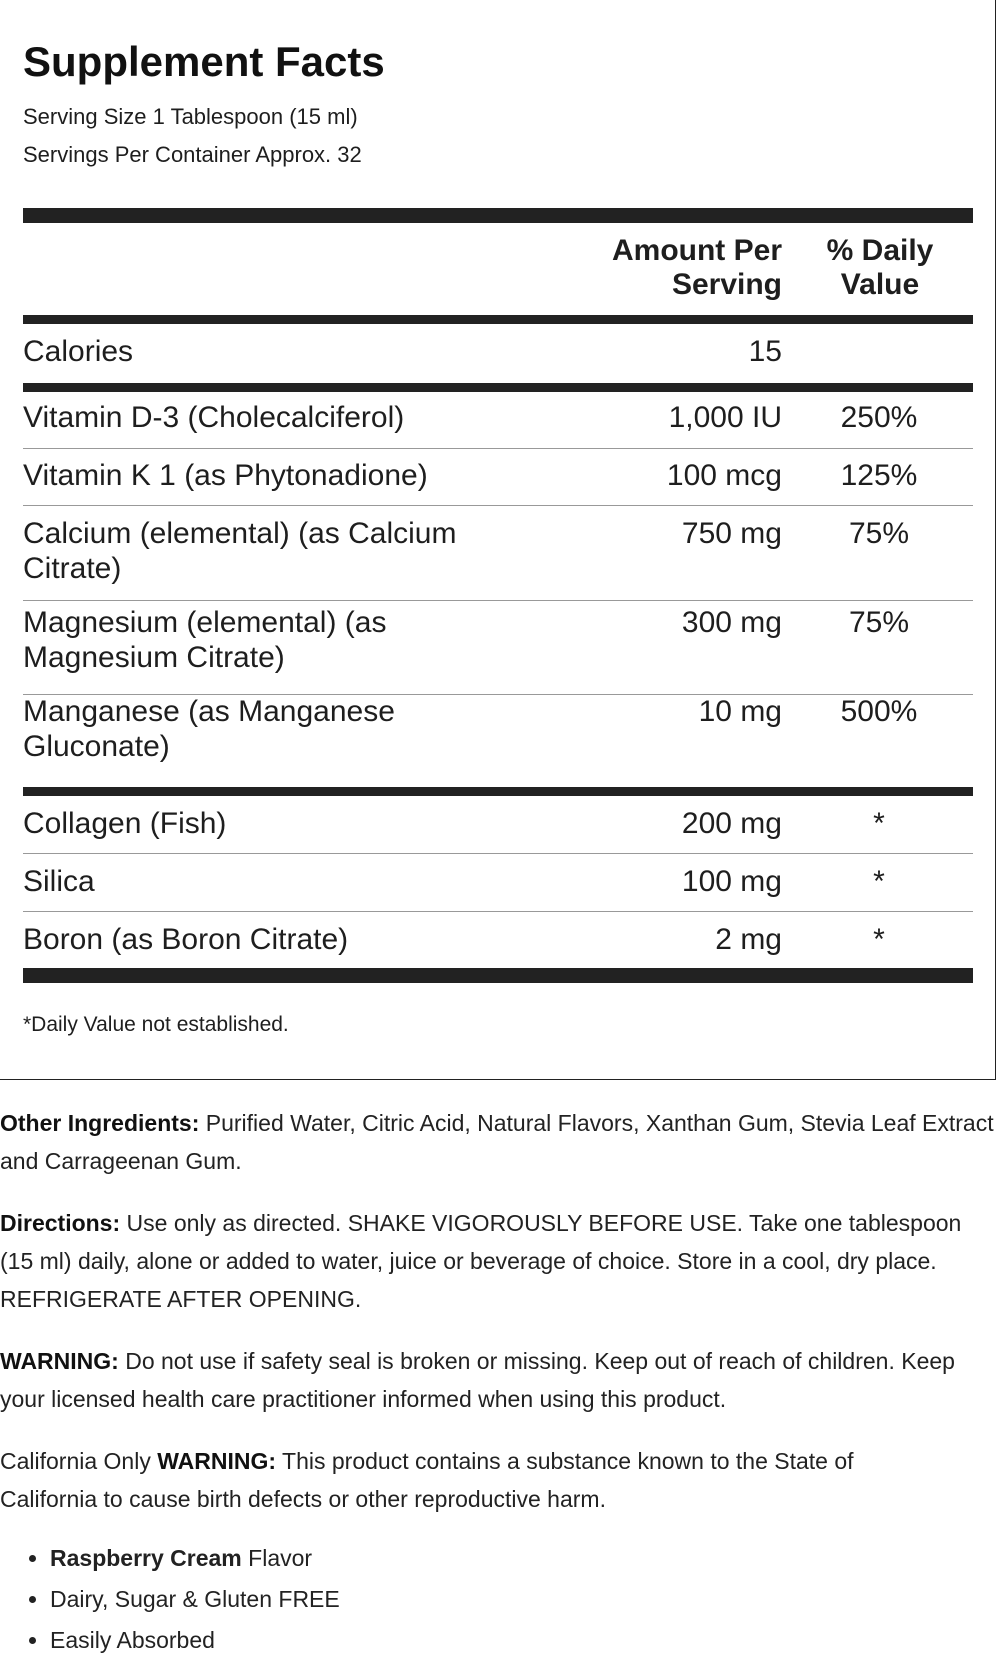  Describe the element at coordinates (879, 417) in the screenshot. I see `nutrient-daily-value: 250%` at that location.